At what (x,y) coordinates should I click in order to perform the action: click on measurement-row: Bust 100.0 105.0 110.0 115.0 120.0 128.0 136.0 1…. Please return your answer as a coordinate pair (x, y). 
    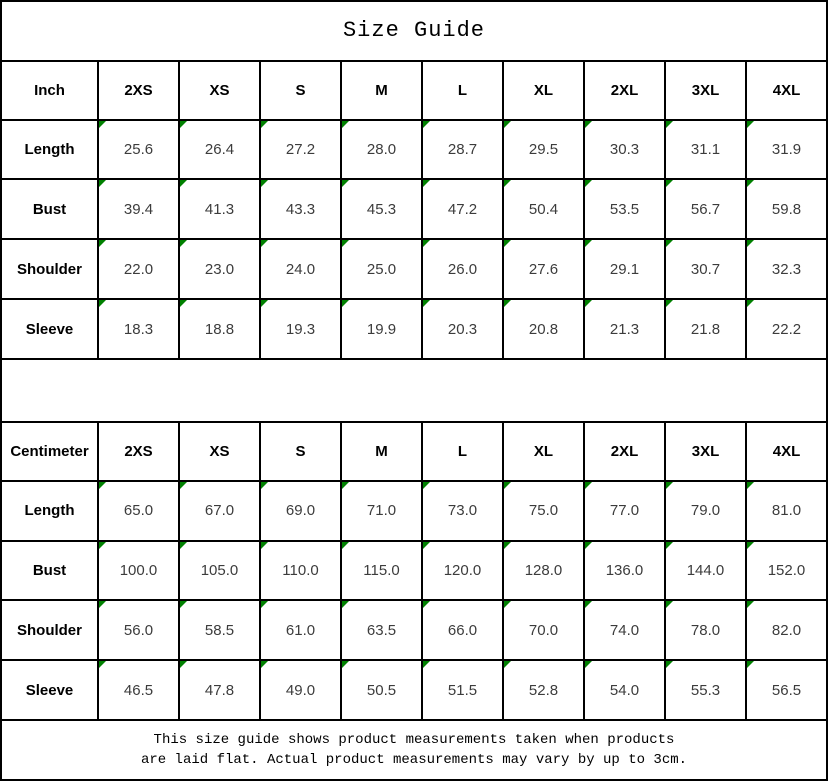
    Looking at the image, I should click on (414, 570).